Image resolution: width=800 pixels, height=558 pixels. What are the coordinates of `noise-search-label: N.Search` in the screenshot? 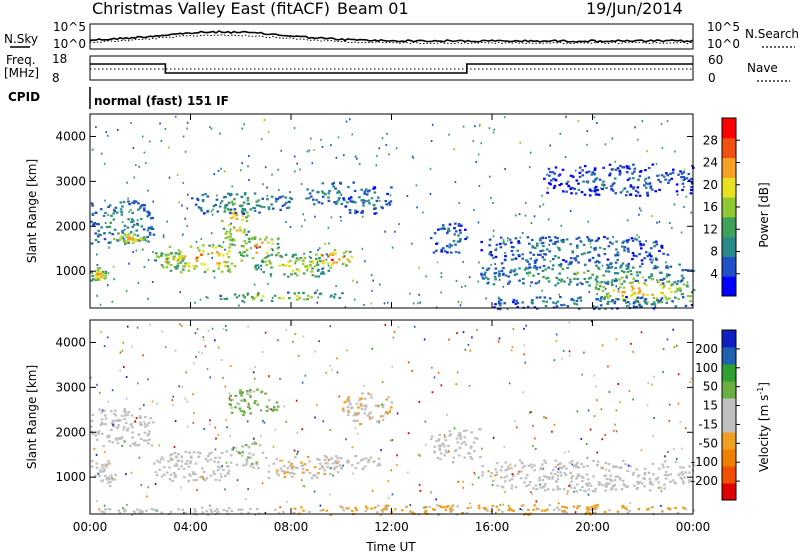 It's located at (772, 34).